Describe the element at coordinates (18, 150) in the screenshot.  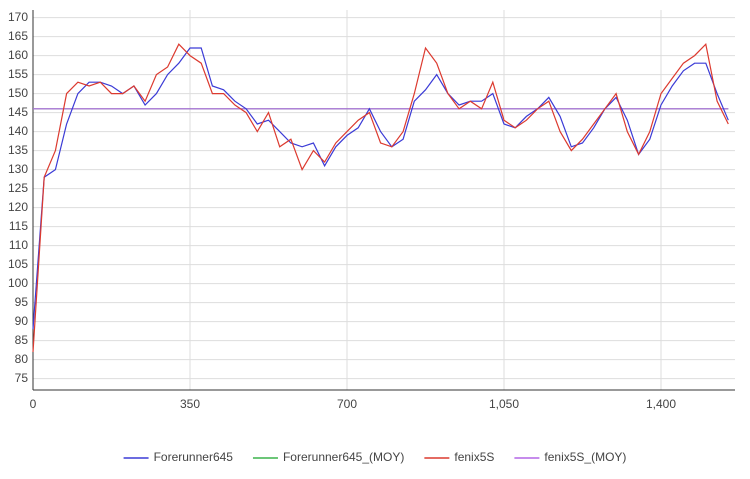
I see `y-tick-label: 135` at that location.